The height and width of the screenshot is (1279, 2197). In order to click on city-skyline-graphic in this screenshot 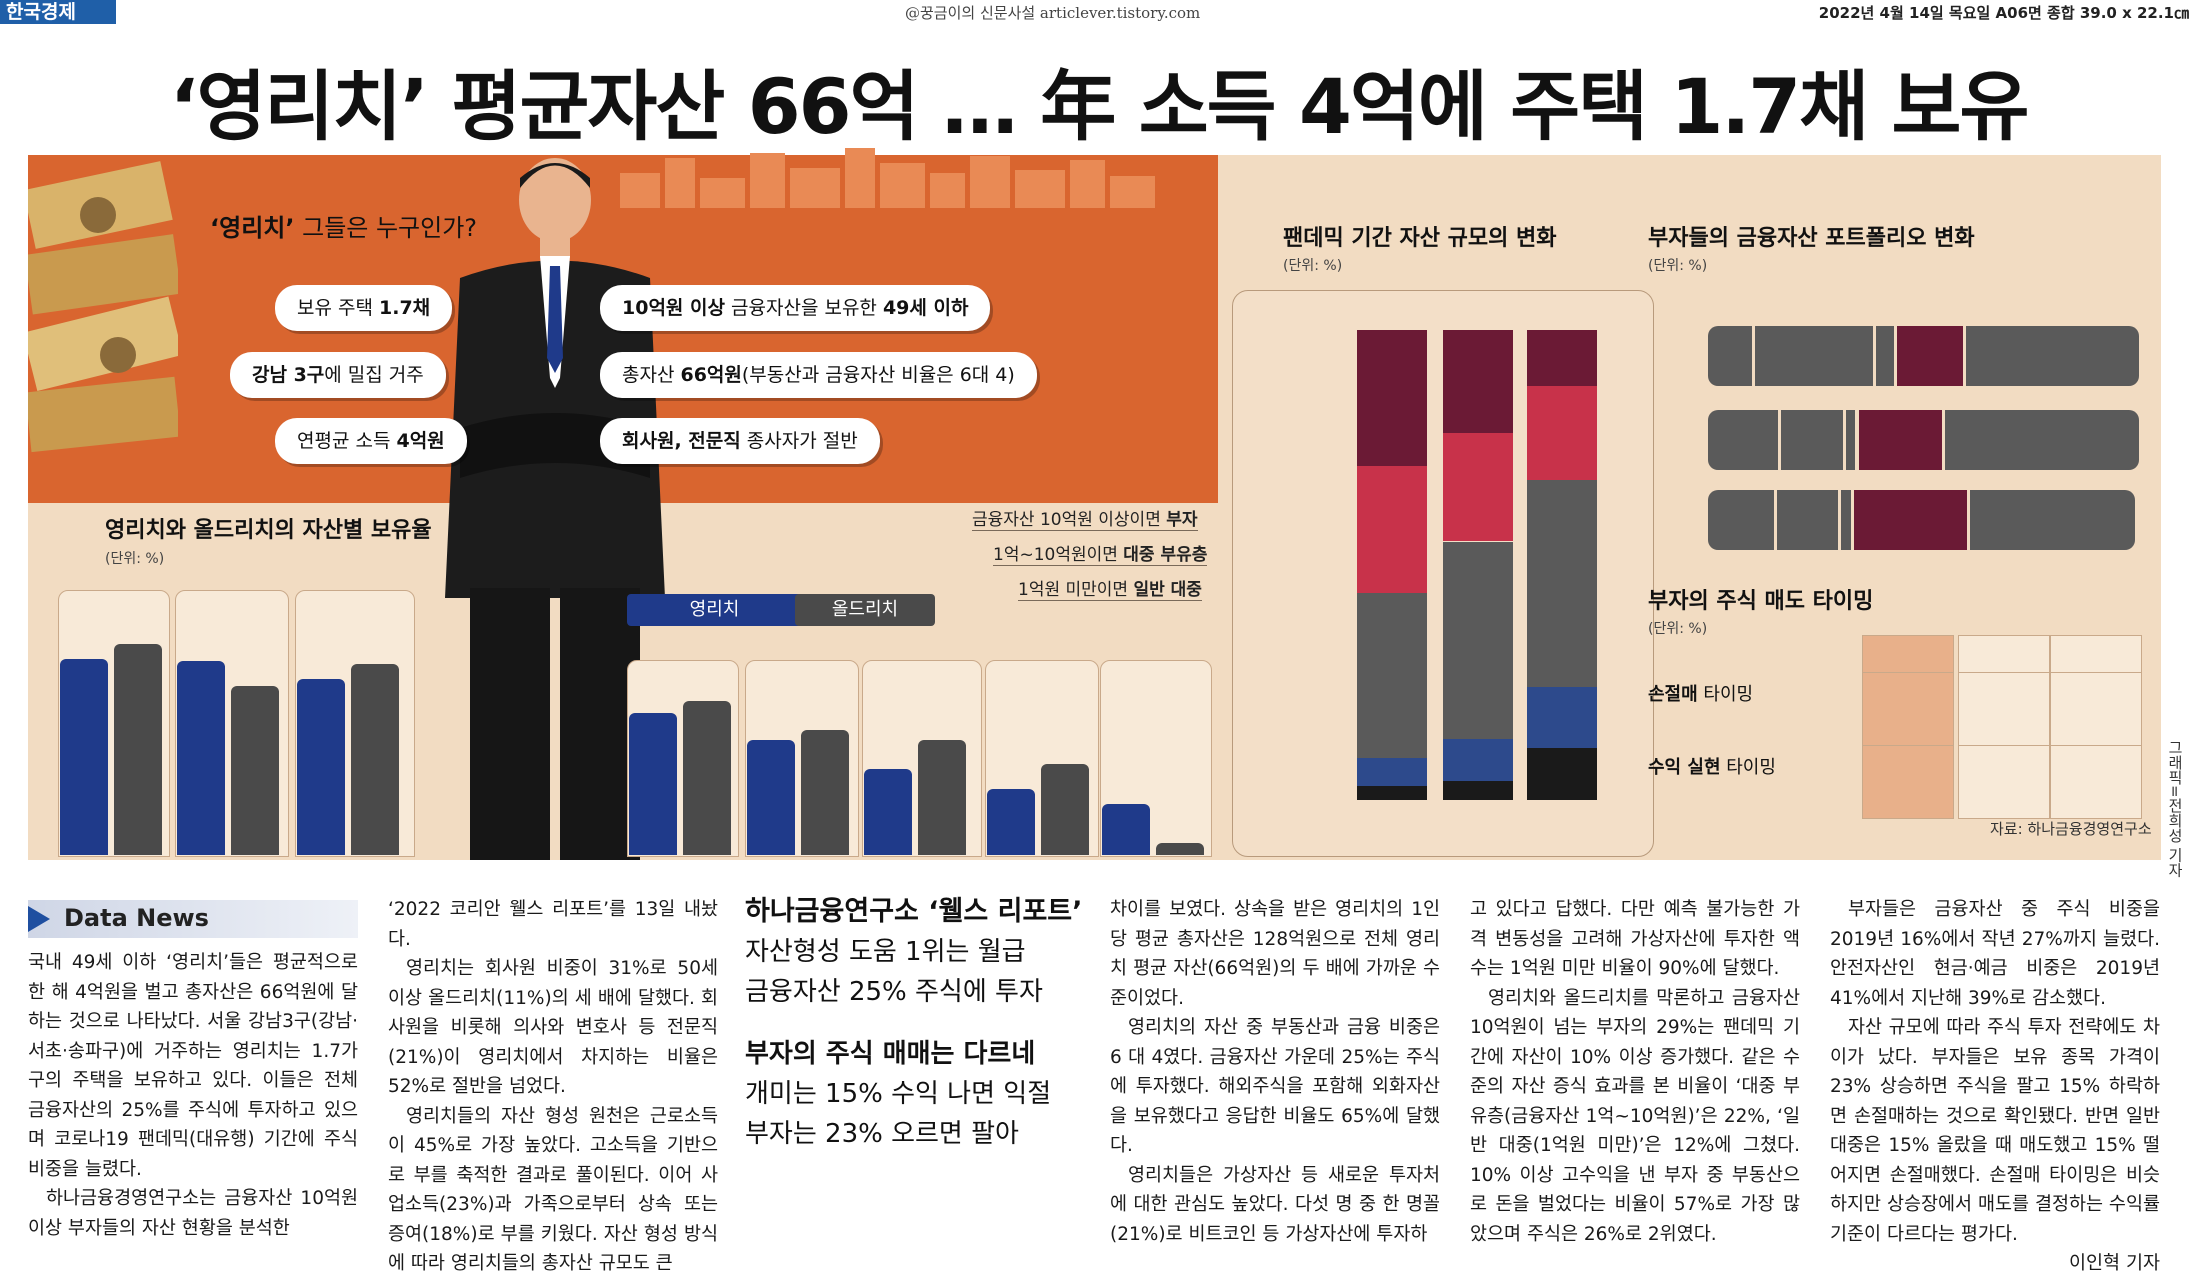, I will do `click(887, 178)`.